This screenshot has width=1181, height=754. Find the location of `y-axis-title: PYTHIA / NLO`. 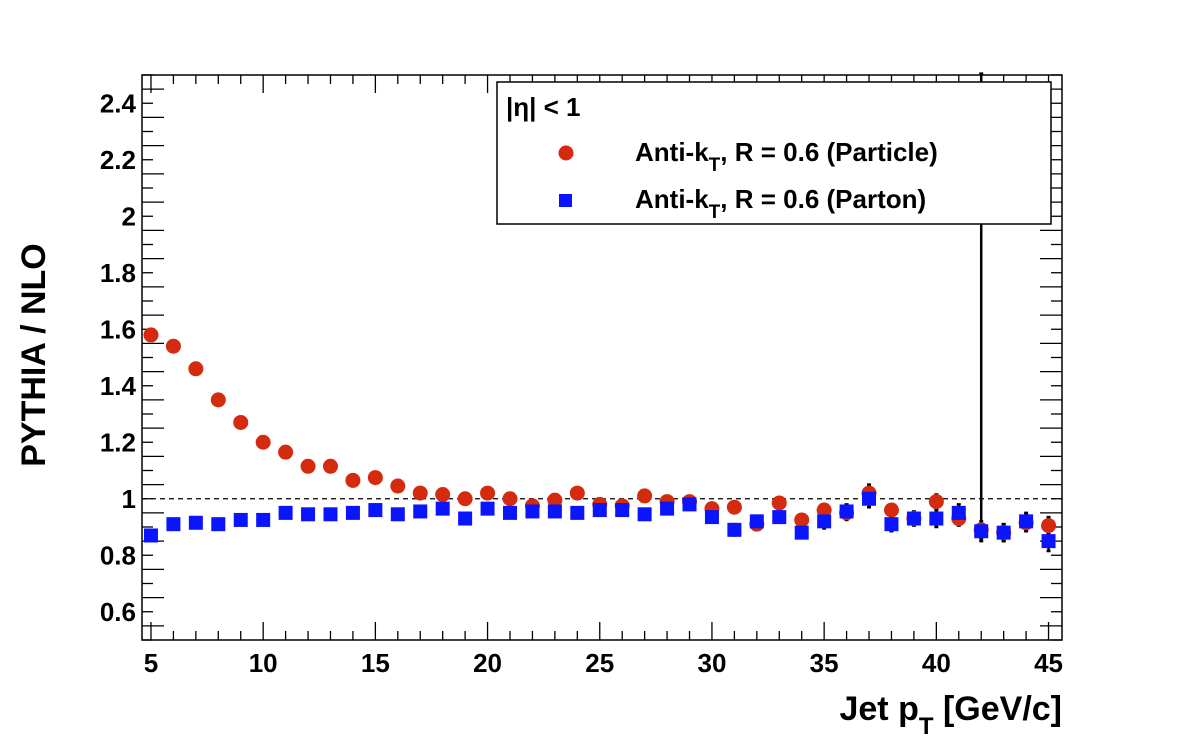

y-axis-title: PYTHIA / NLO is located at coordinates (34, 355).